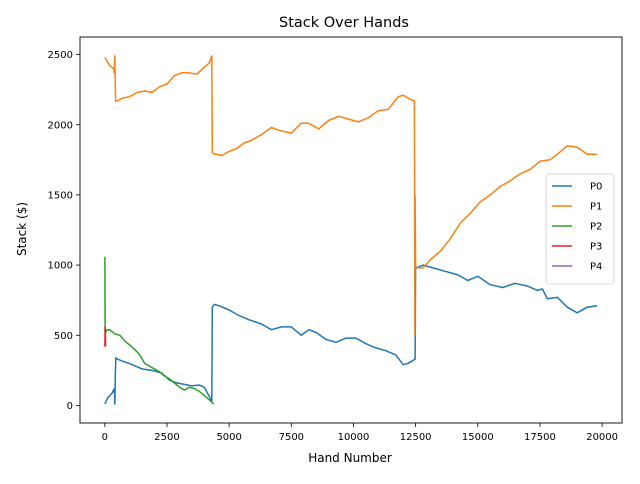 The width and height of the screenshot is (640, 484). I want to click on y-tick-label: 2500, so click(60, 55).